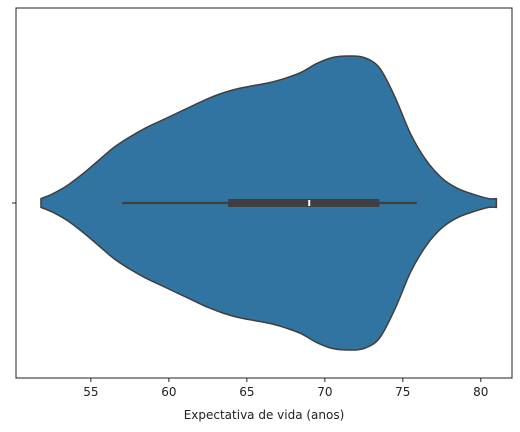 This screenshot has width=520, height=432. Describe the element at coordinates (304, 203) in the screenshot. I see `box-iqr` at that location.